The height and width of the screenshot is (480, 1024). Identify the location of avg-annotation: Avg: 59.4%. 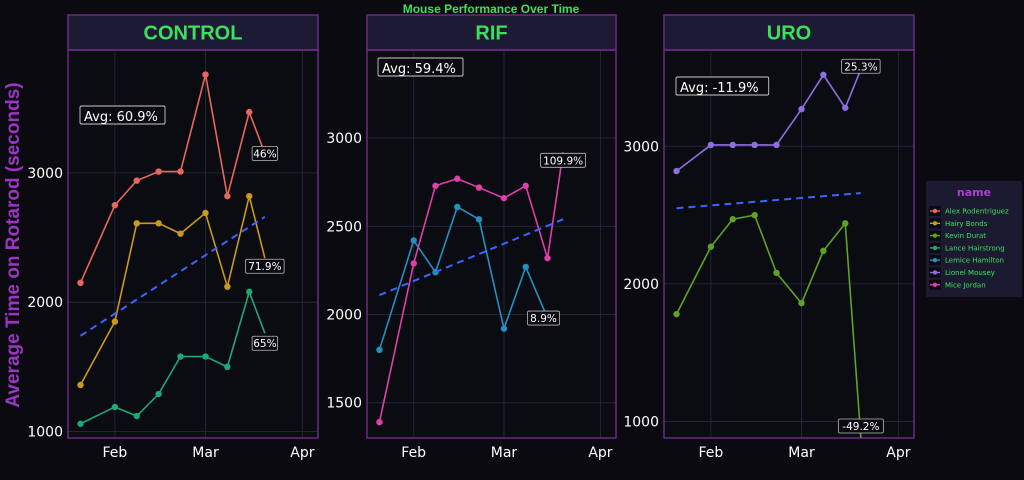
(419, 69).